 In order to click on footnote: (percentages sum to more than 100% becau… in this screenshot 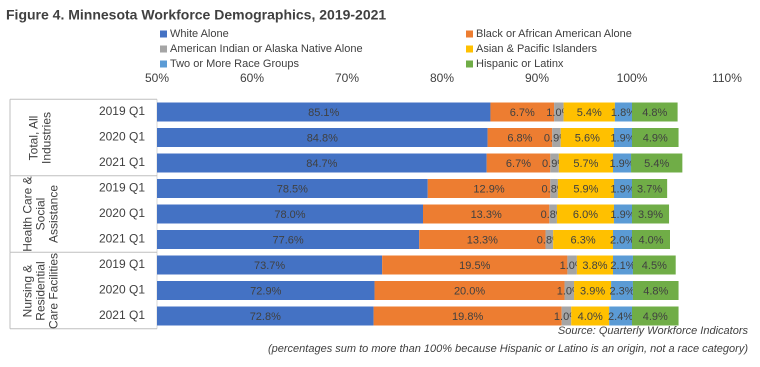, I will do `click(508, 349)`.